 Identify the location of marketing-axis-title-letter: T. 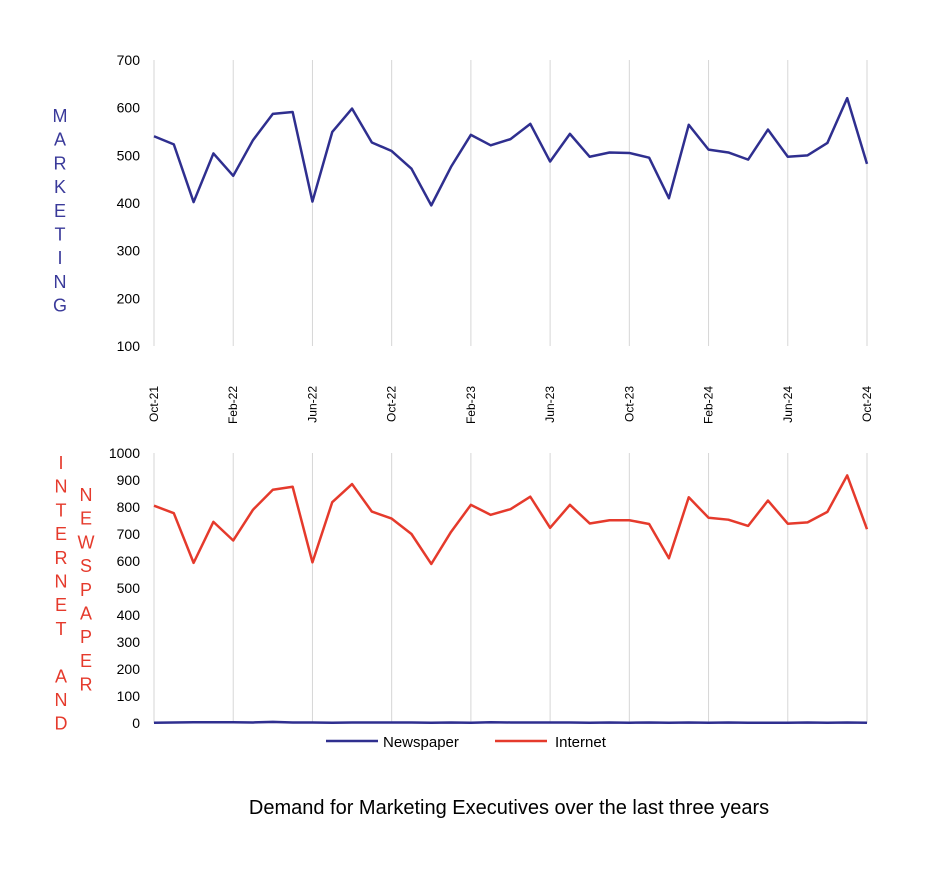
(60, 235).